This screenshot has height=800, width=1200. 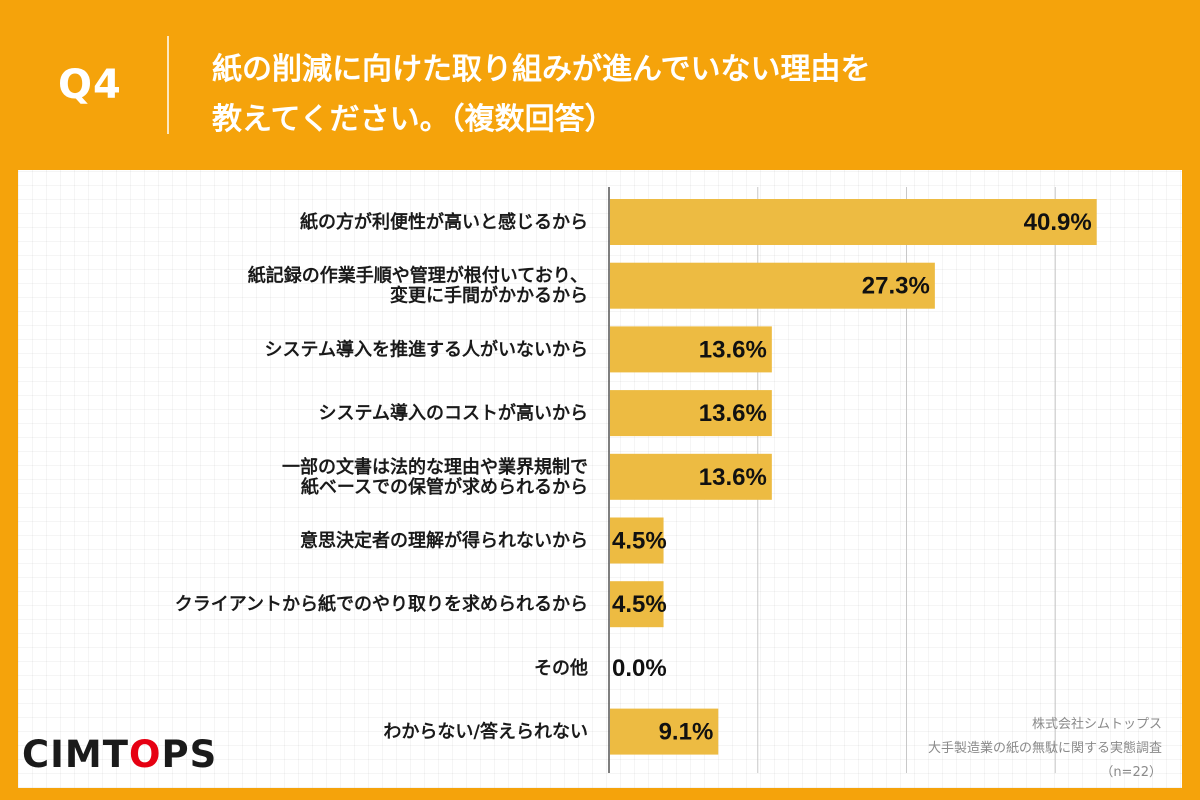 I want to click on category-label: 意思決定者の理解が得られないから, so click(x=444, y=541).